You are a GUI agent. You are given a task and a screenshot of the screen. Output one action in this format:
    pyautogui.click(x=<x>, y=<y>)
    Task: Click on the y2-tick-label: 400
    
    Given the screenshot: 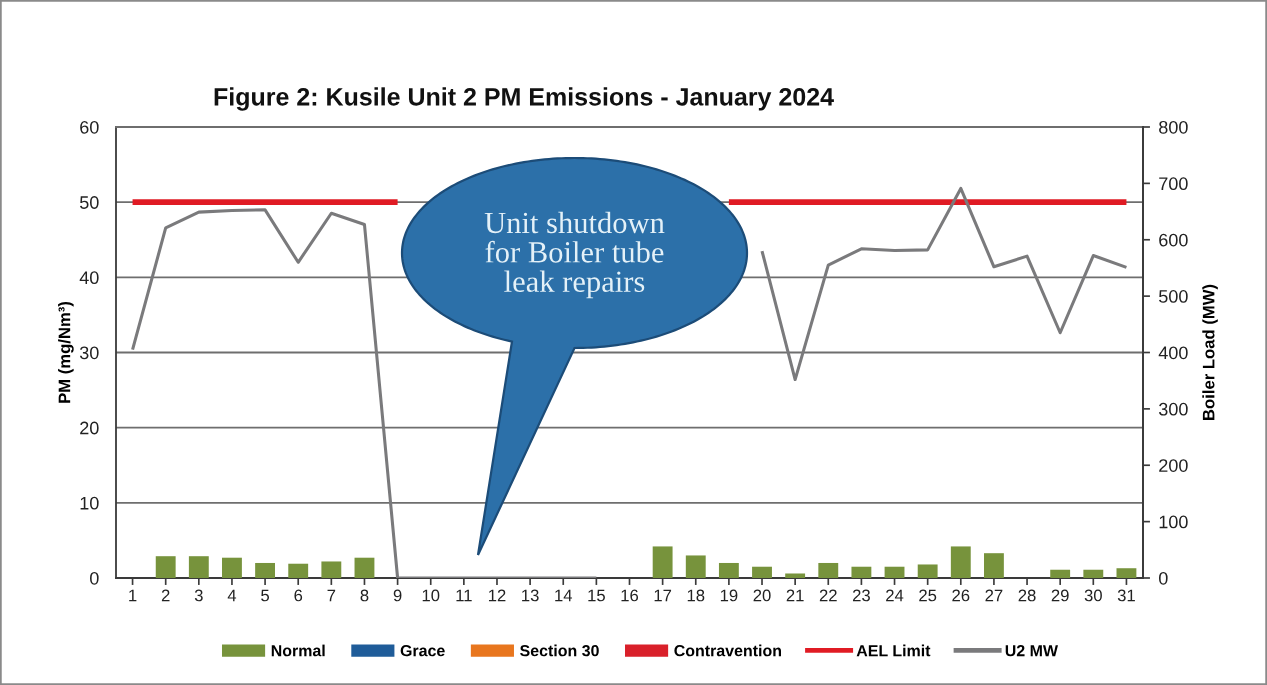 What is the action you would take?
    pyautogui.click(x=1173, y=353)
    